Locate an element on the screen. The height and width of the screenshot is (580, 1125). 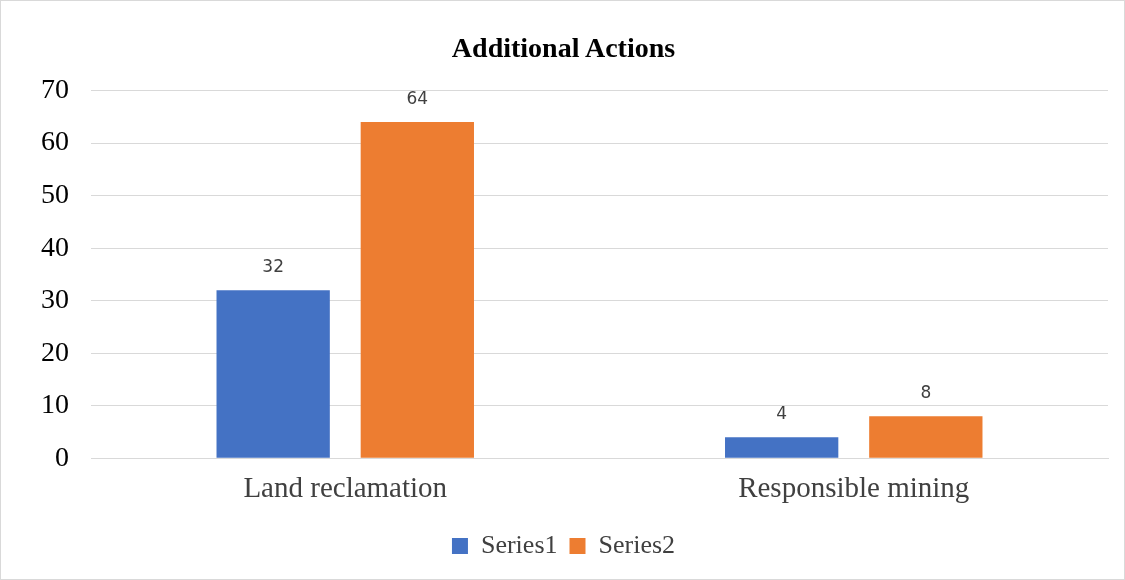
y-tick-label: 10 is located at coordinates (55, 404).